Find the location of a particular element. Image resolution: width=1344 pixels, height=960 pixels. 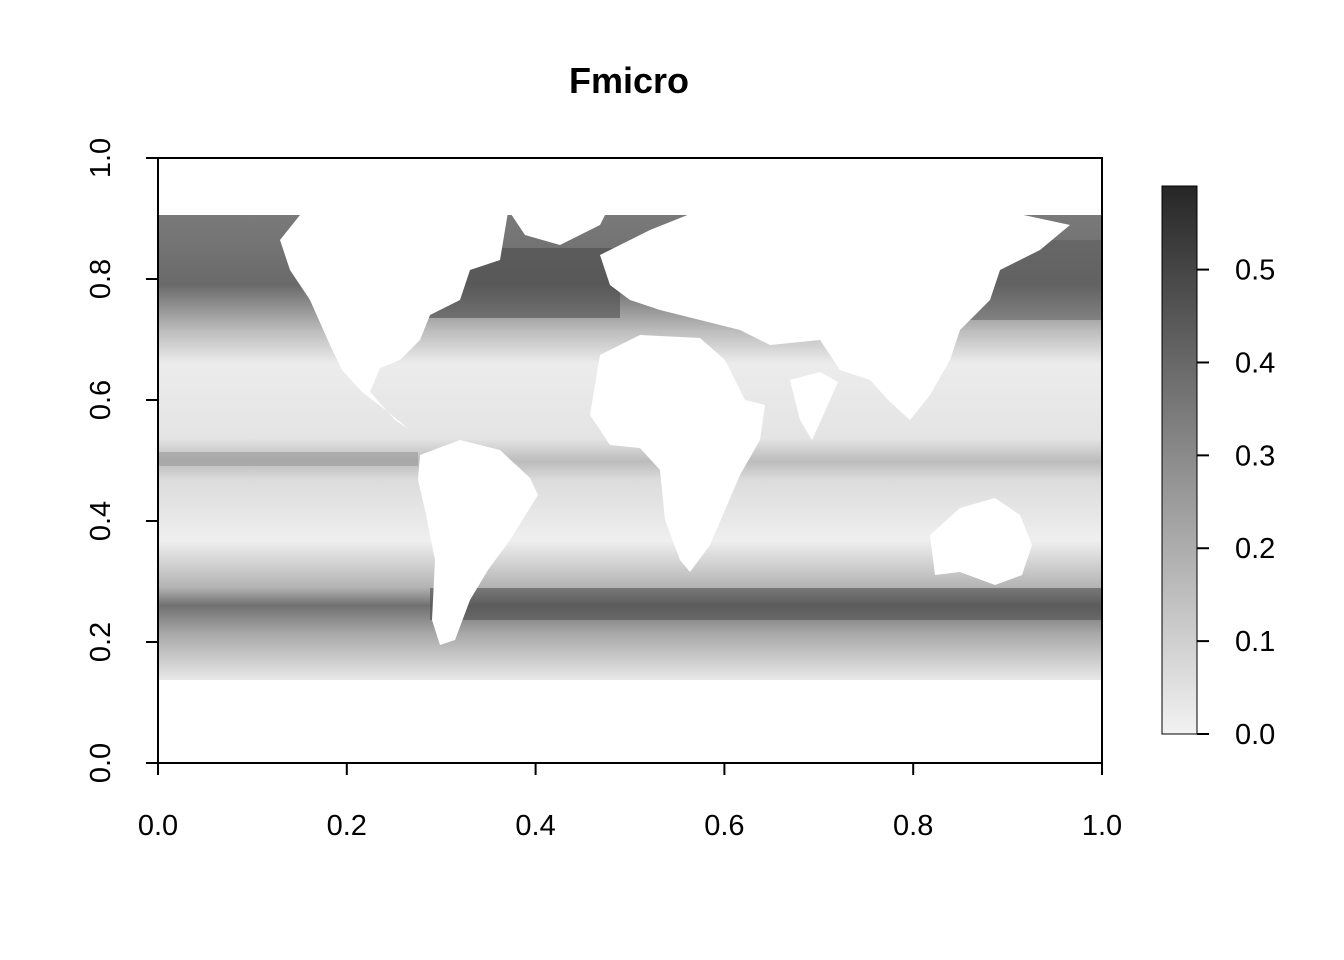

land-india is located at coordinates (814, 406).